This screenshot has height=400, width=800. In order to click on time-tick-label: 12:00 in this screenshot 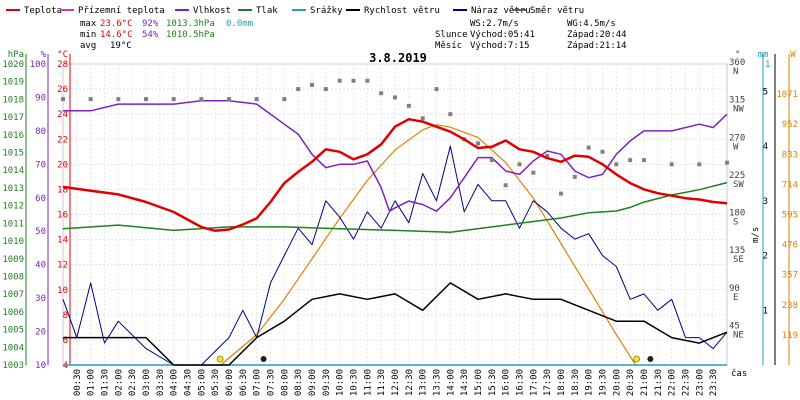, I will do `click(396, 382)`.